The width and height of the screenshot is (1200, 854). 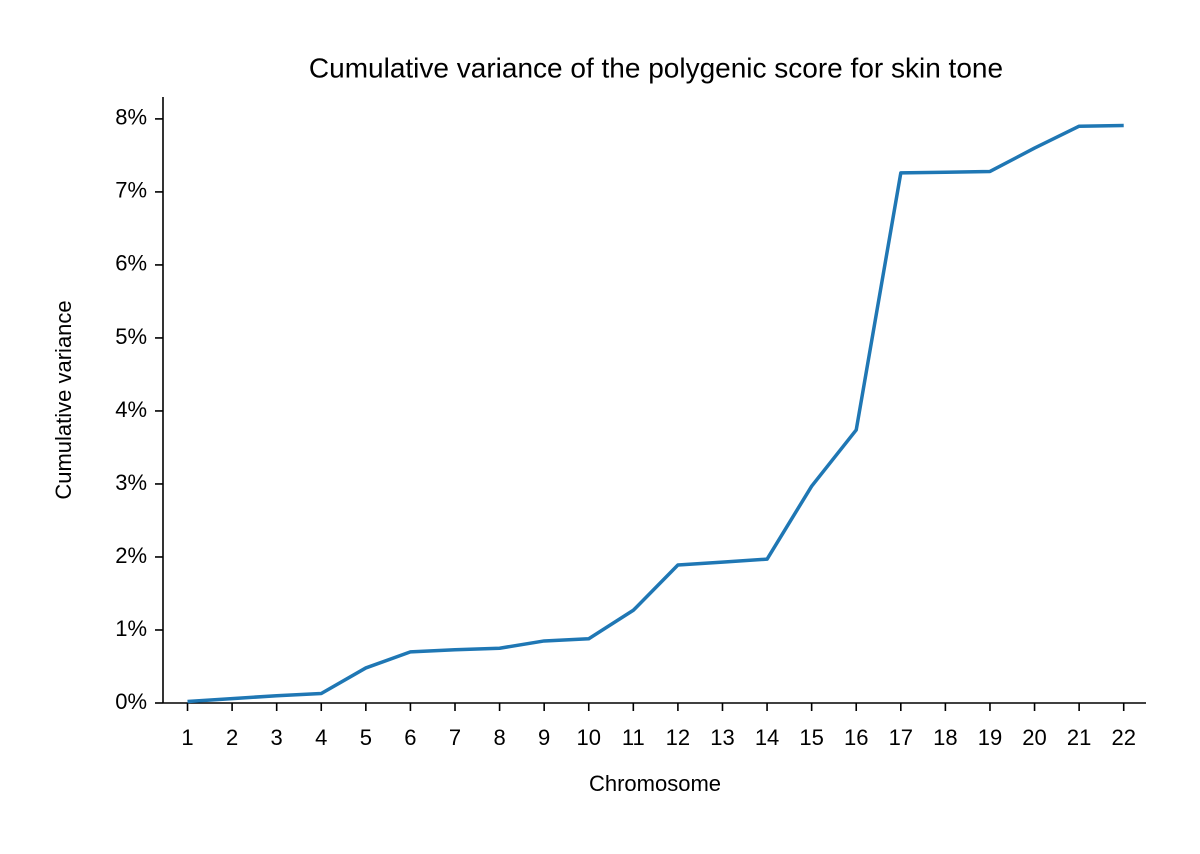 I want to click on y-tick-label: 7%, so click(x=131, y=190).